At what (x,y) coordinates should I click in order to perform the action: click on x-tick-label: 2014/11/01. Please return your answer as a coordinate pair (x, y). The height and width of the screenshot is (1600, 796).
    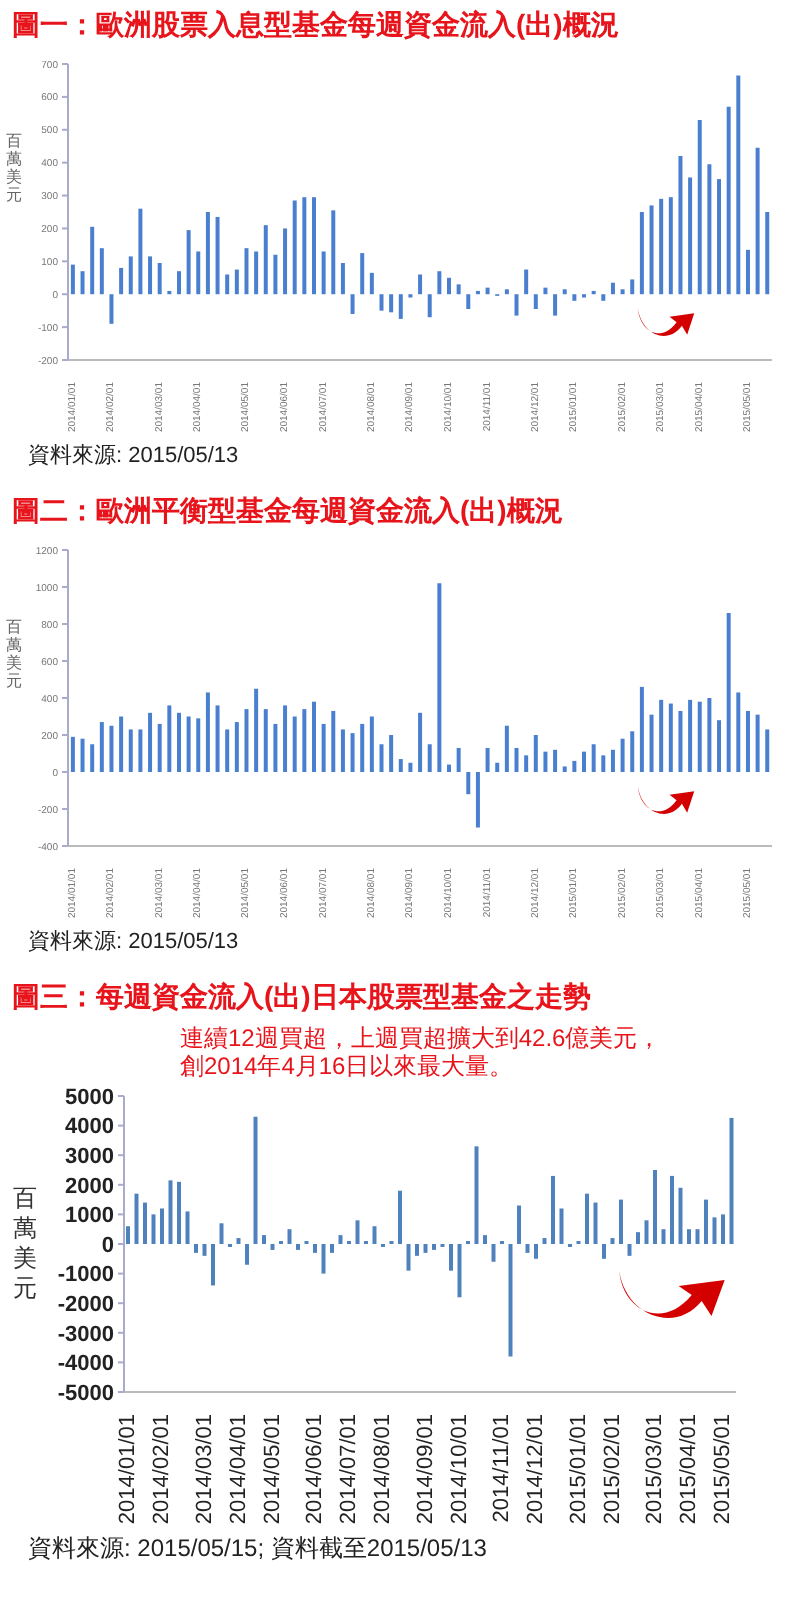
    Looking at the image, I should click on (502, 1468).